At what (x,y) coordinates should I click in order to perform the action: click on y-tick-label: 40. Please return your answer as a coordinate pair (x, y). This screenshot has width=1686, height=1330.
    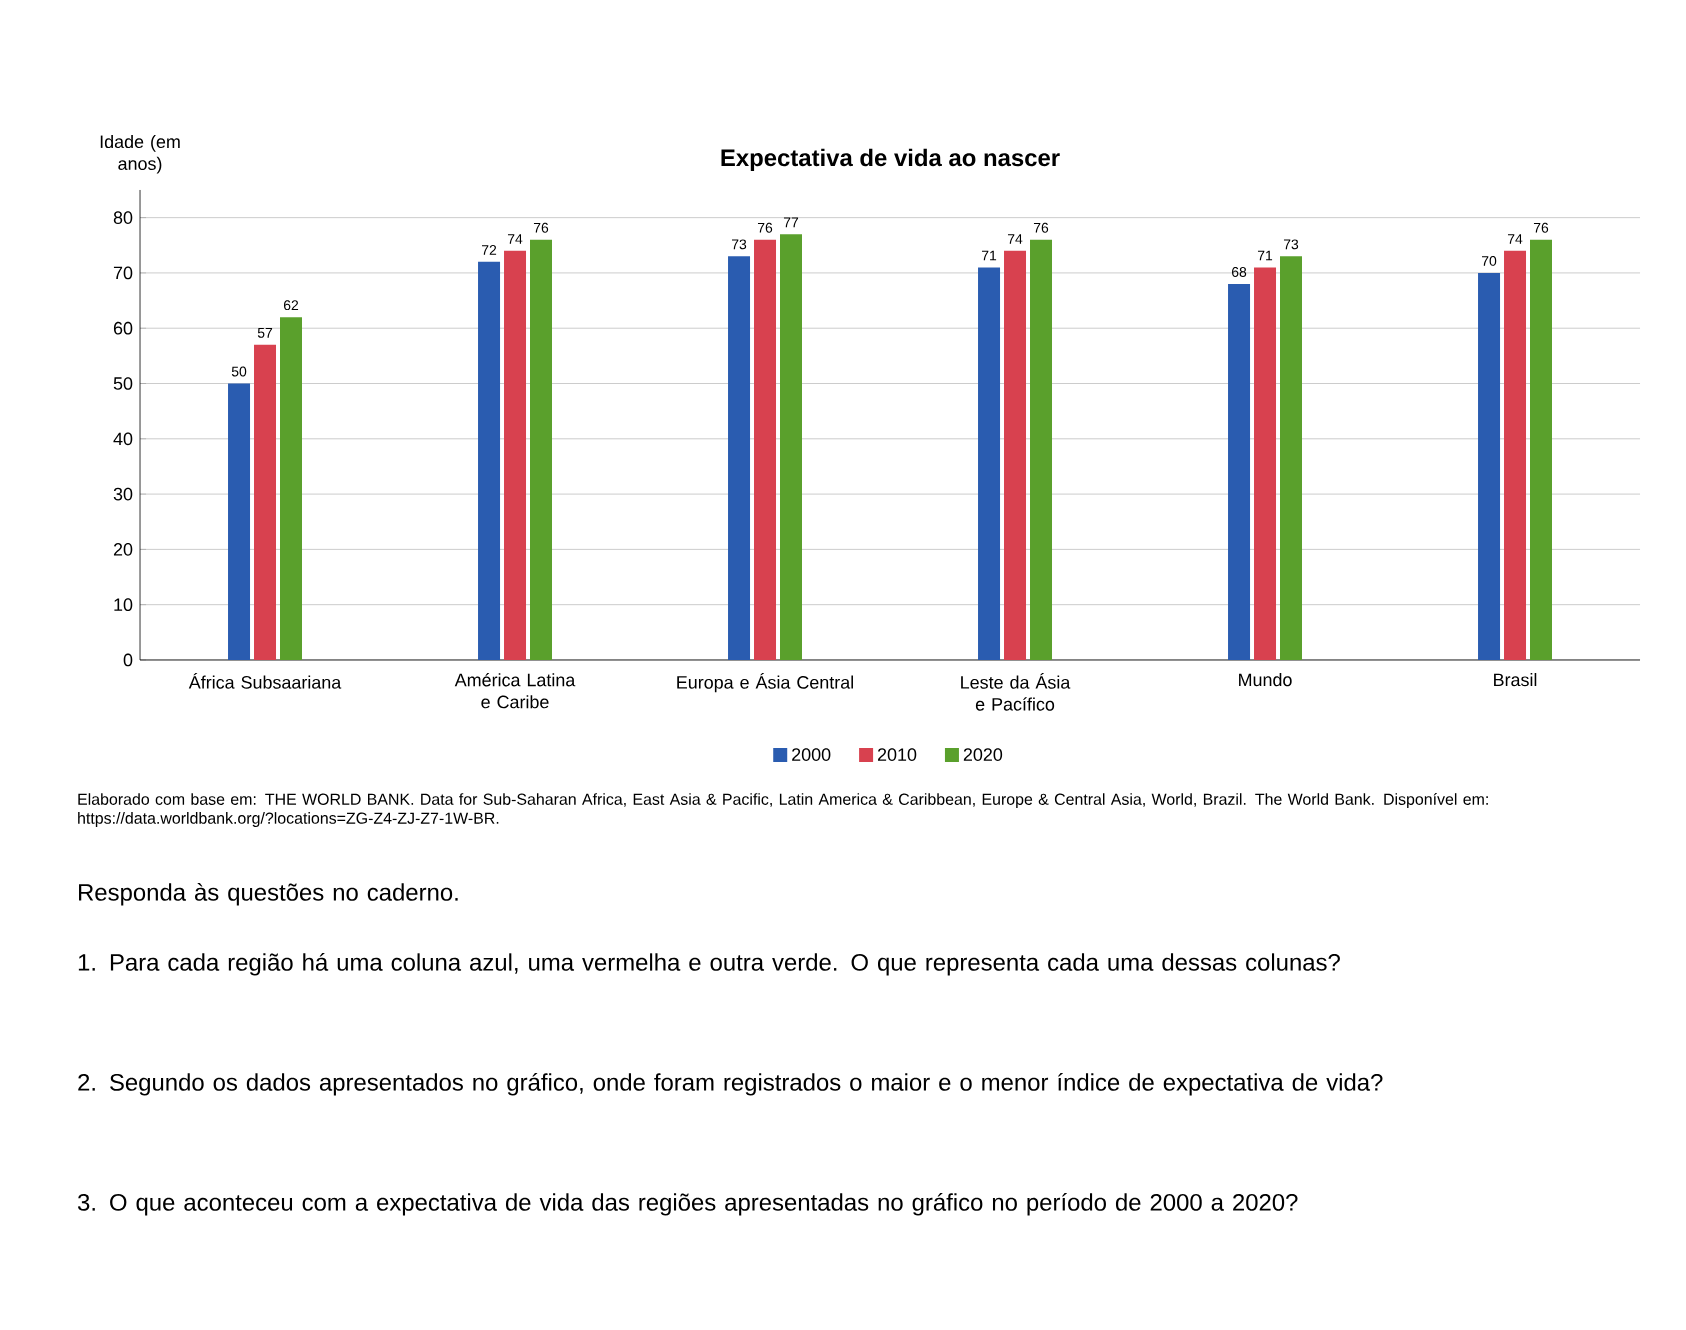
    Looking at the image, I should click on (123, 439).